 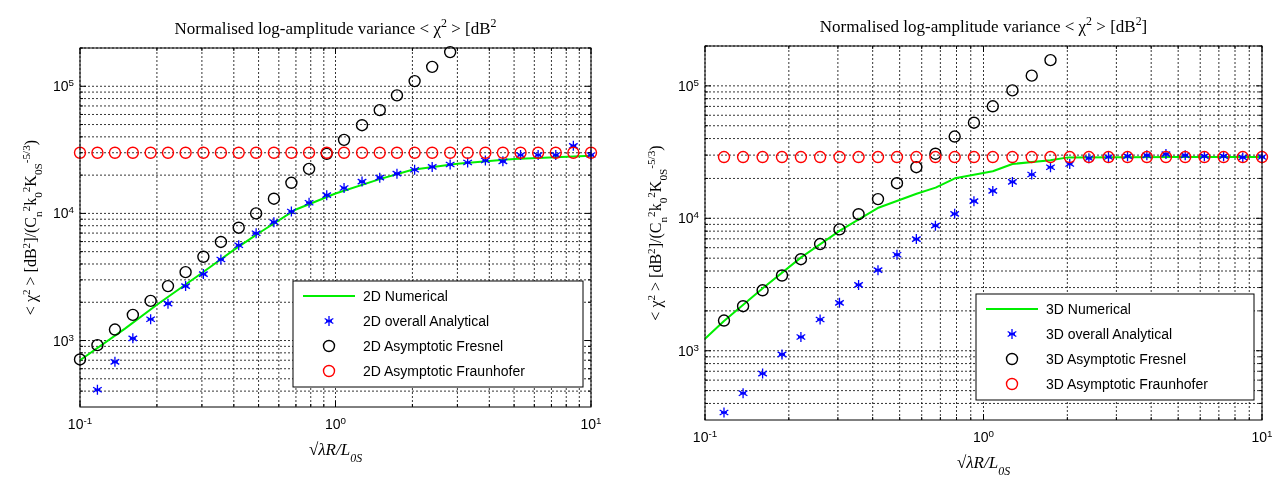 I want to click on y-tick-label: 10$^{3}$, so click(x=63, y=340).